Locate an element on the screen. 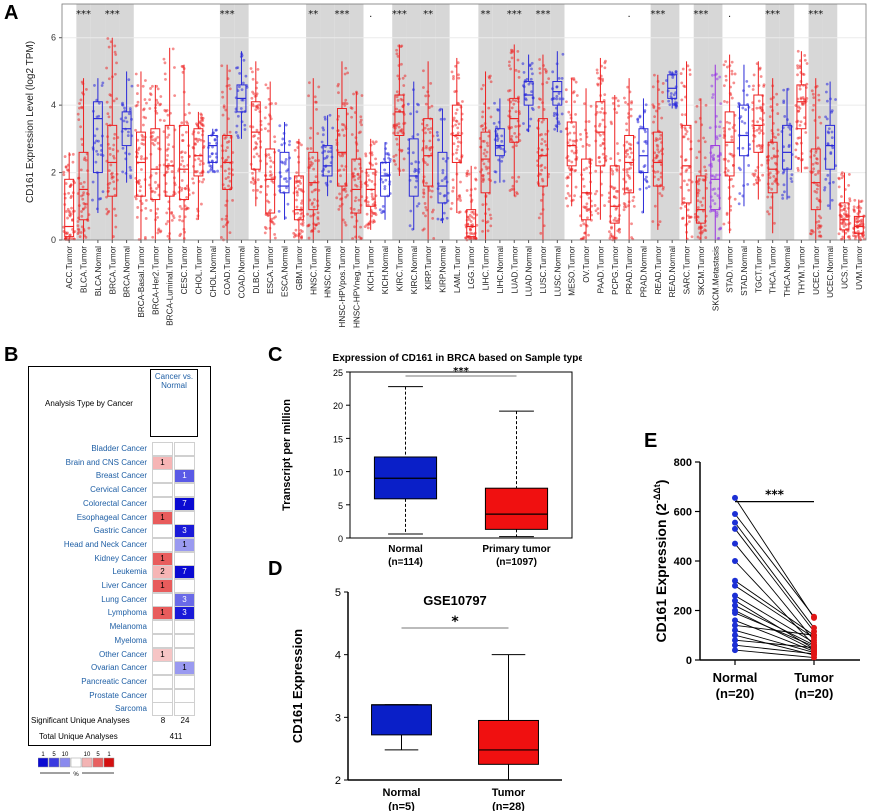  underexpression-cell: 7 is located at coordinates (184, 503).